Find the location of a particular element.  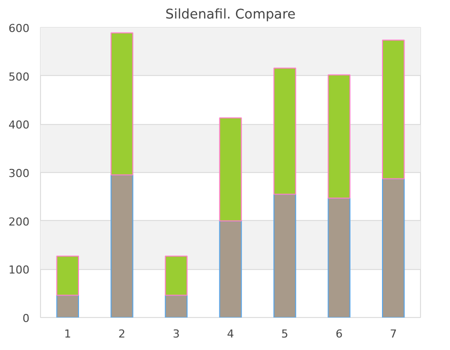

x-tick-label: 5 is located at coordinates (284, 334).